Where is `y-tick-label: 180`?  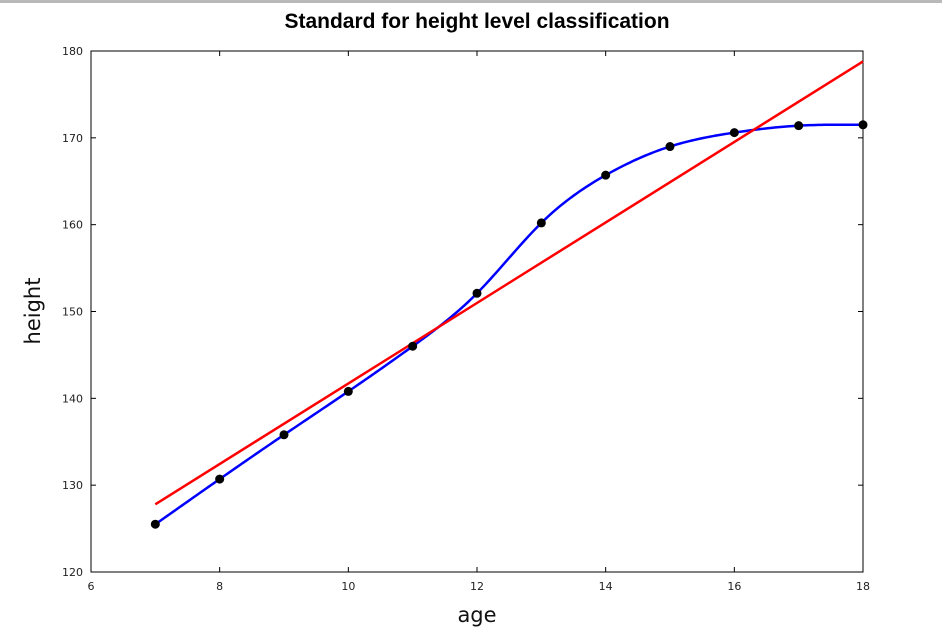
y-tick-label: 180 is located at coordinates (72, 51).